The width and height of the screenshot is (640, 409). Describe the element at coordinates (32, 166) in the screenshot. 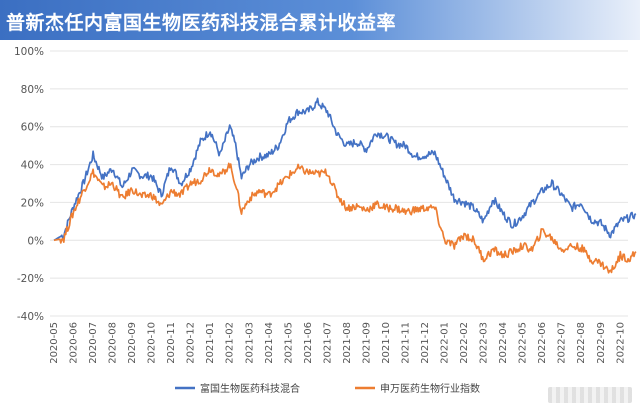

I see `y-tick-label: 40%` at that location.